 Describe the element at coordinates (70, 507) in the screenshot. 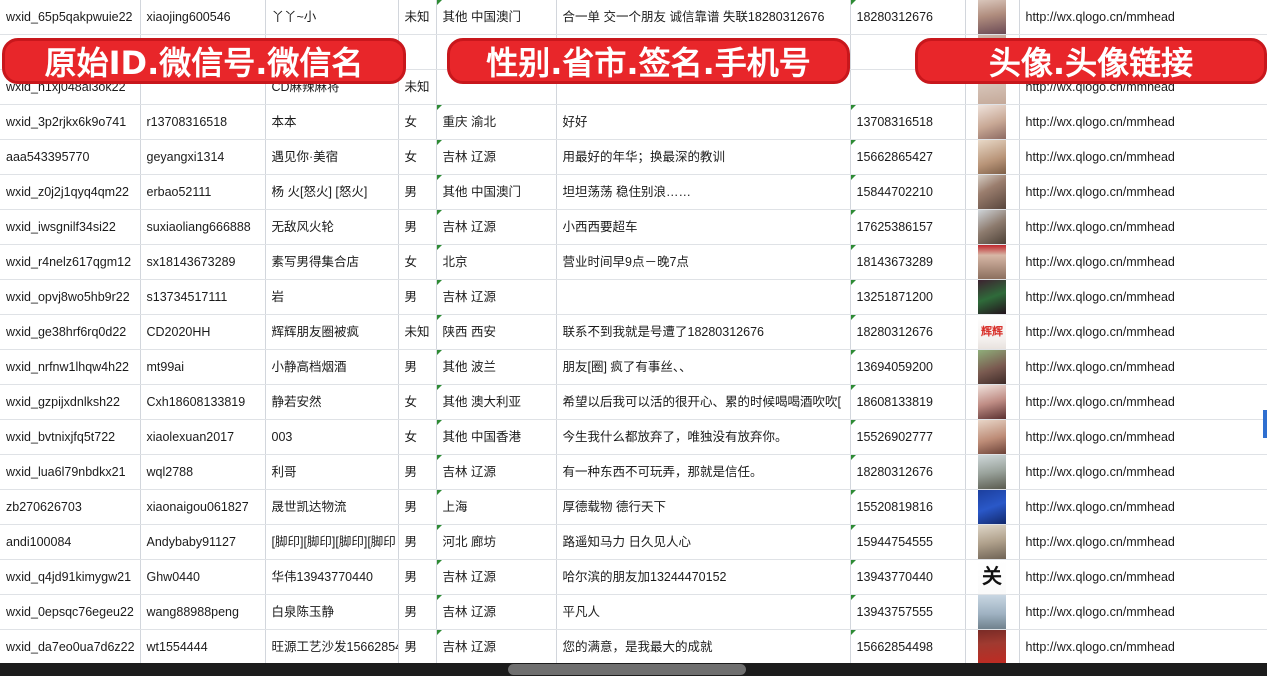

I see `cell-orig-id: zb270626703` at that location.